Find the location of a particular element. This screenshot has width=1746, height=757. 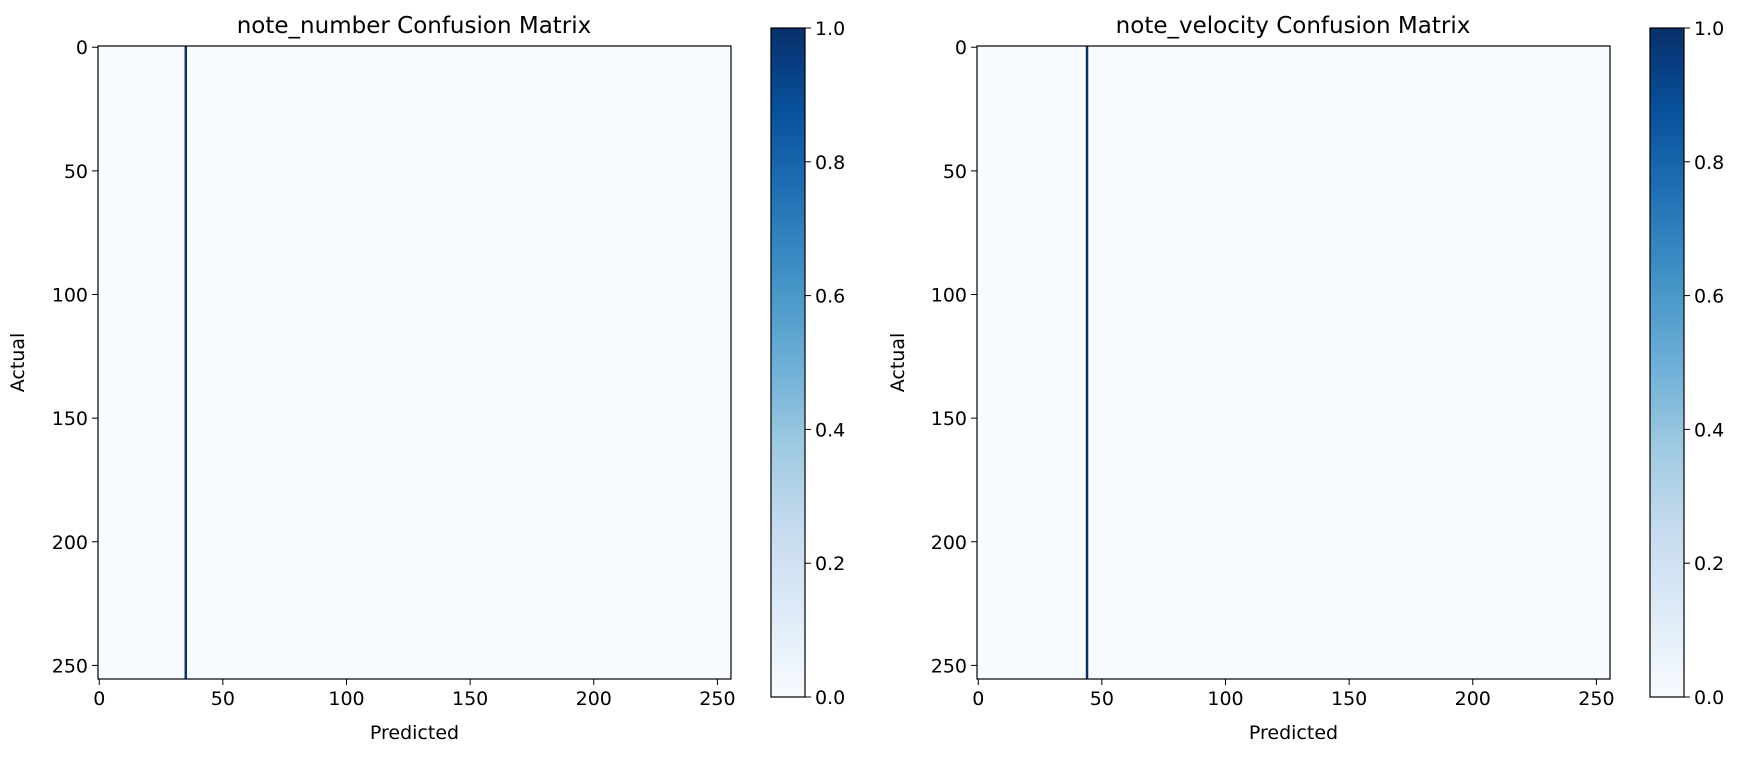

left-colorbar is located at coordinates (788, 362).